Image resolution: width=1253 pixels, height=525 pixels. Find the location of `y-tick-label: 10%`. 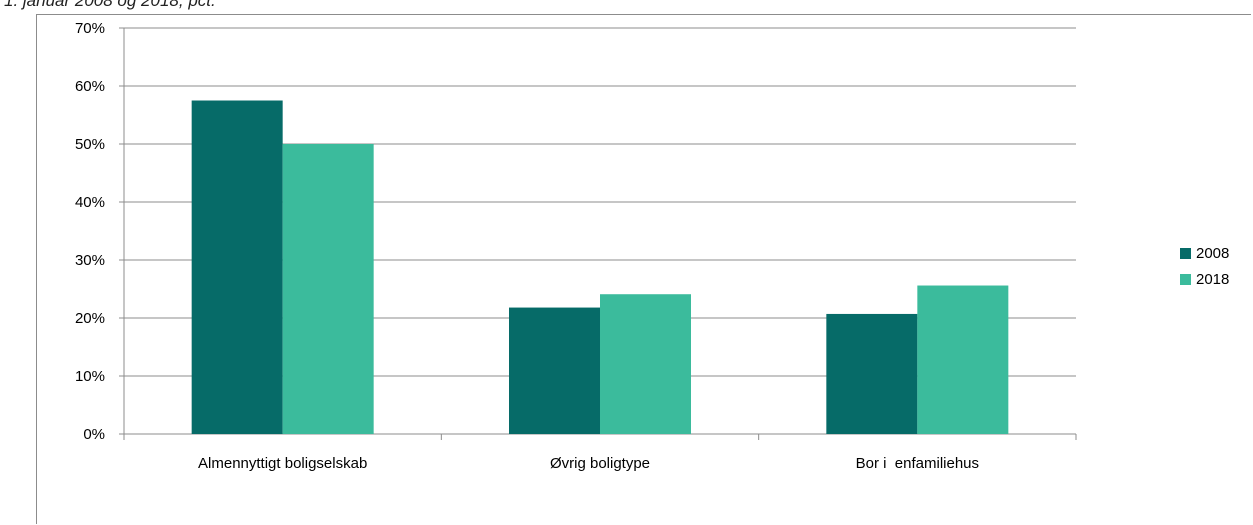

y-tick-label: 10% is located at coordinates (90, 376).